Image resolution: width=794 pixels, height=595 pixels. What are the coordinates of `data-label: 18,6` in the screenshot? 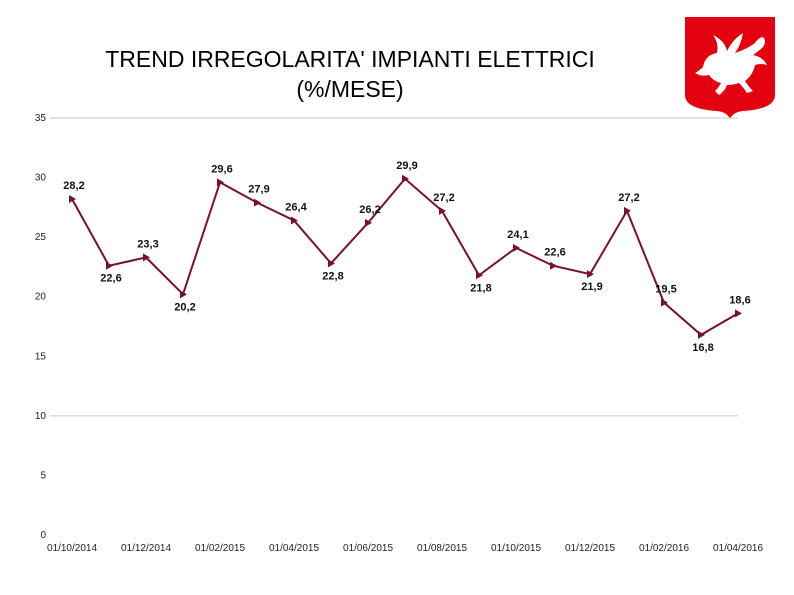 It's located at (739, 300).